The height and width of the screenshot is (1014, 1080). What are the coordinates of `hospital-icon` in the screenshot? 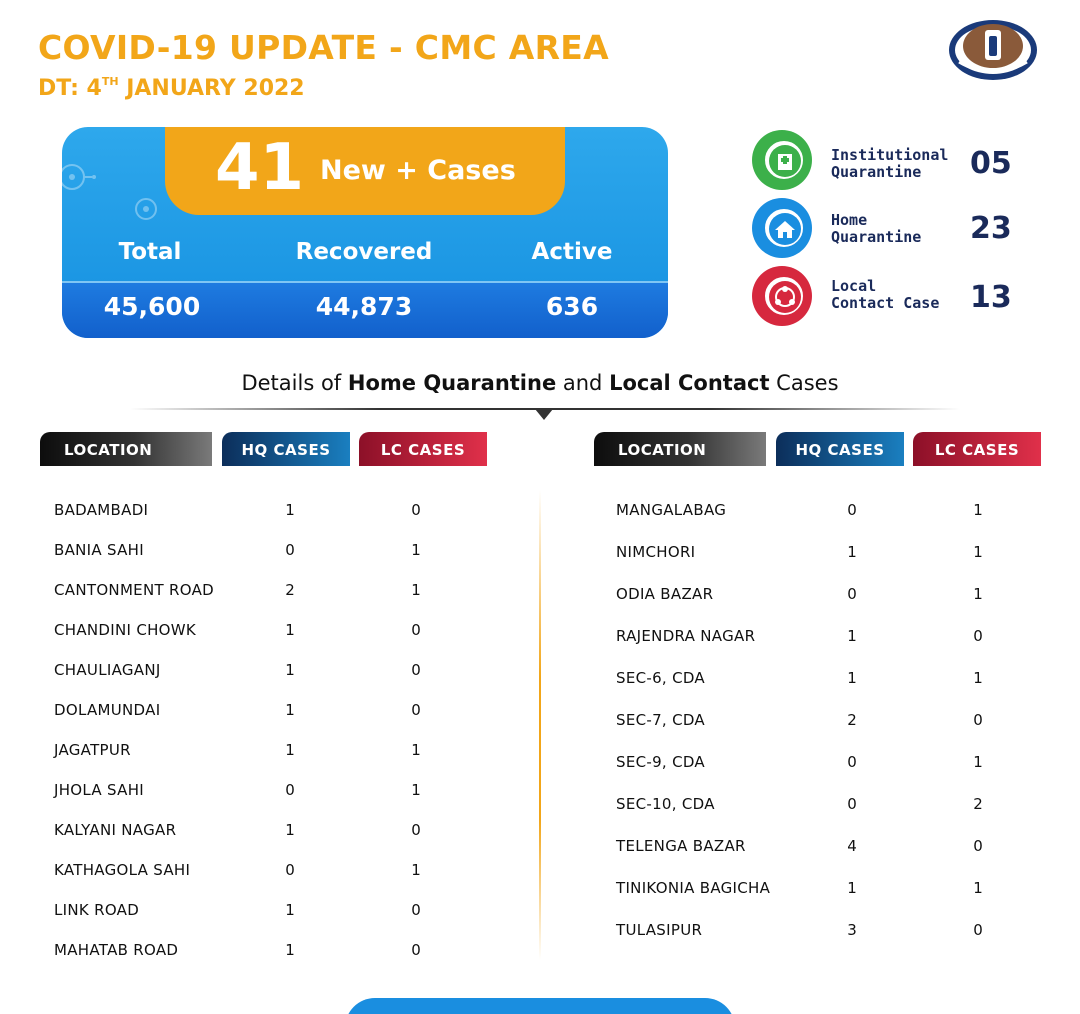 It's located at (785, 161).